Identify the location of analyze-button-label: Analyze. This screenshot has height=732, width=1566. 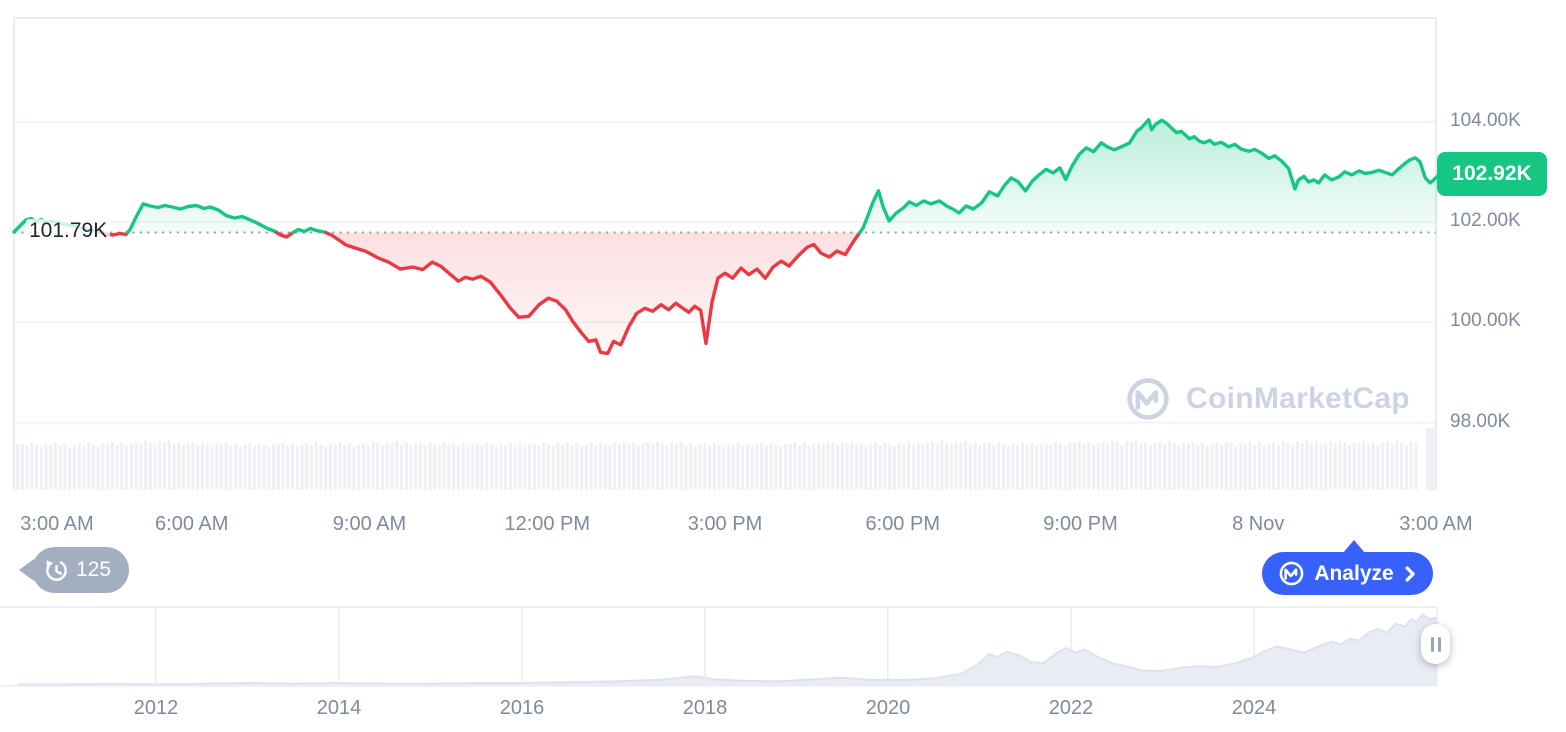
(1354, 573).